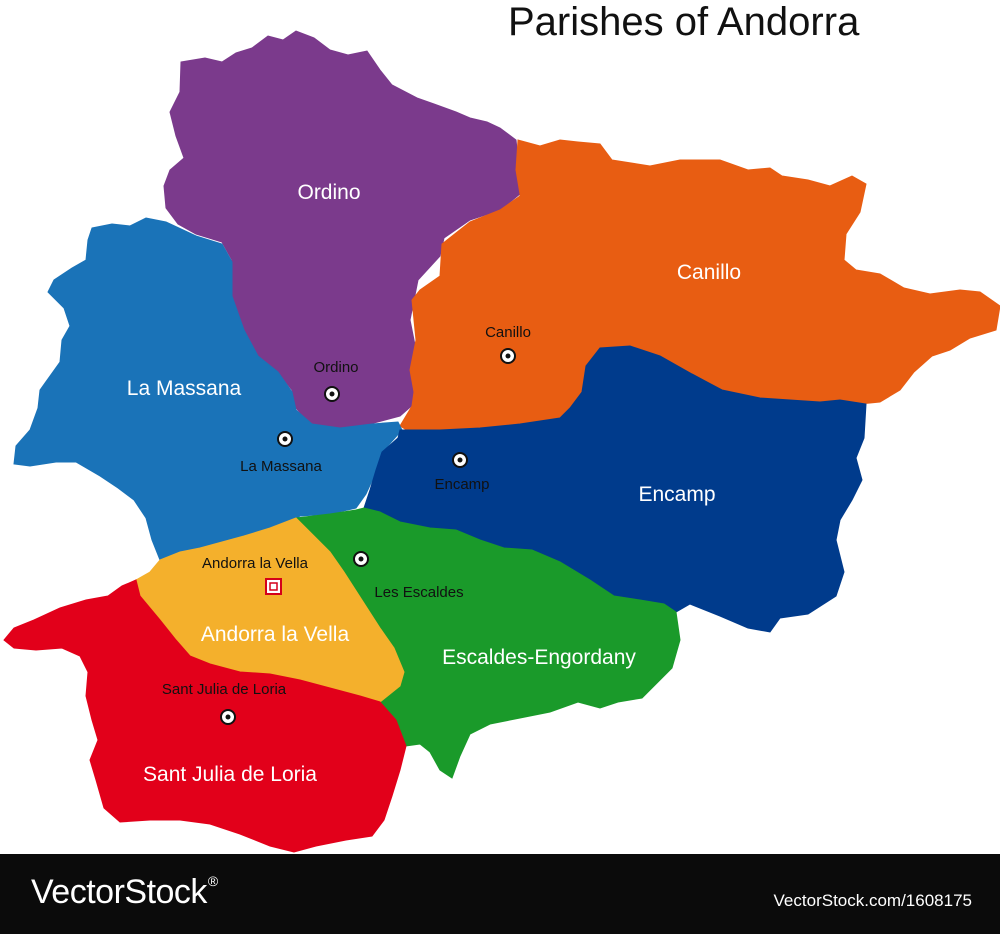  I want to click on town-label-la-massana: La Massana, so click(281, 466).